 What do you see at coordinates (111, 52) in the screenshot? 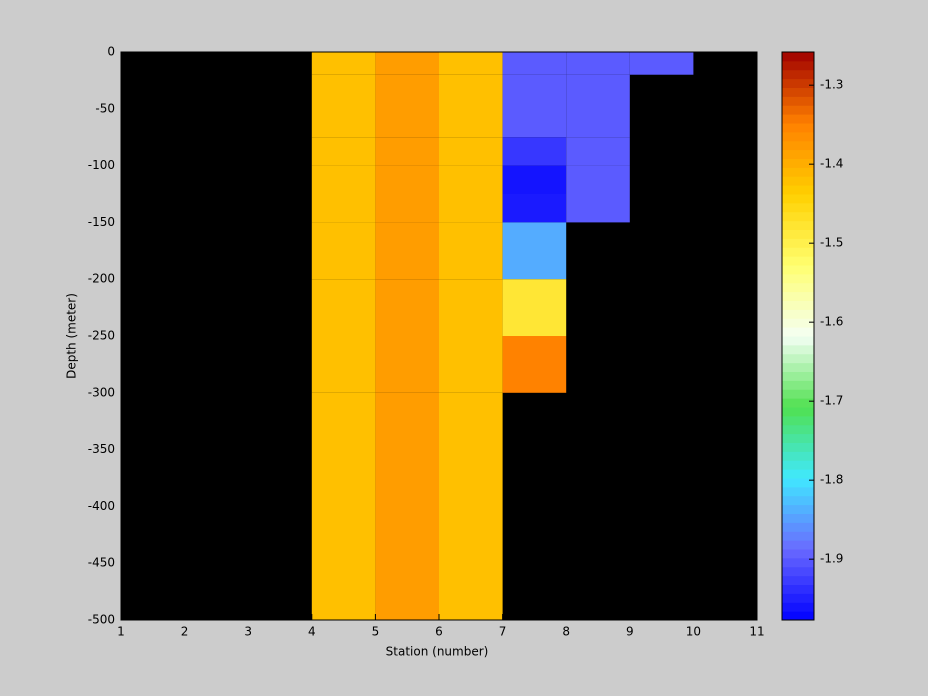
I see `y-tick-label: 0` at bounding box center [111, 52].